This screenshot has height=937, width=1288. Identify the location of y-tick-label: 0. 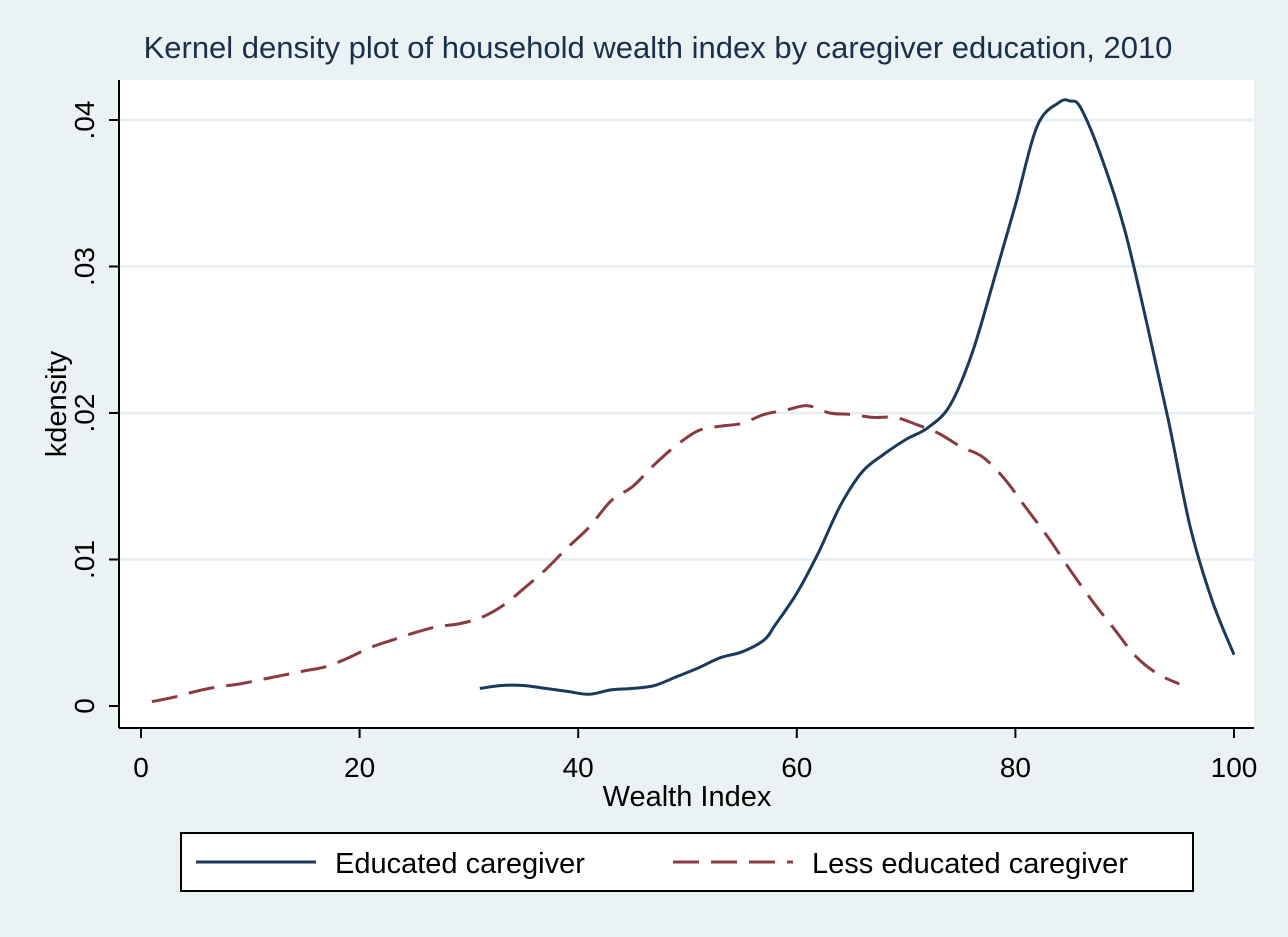
(84, 706).